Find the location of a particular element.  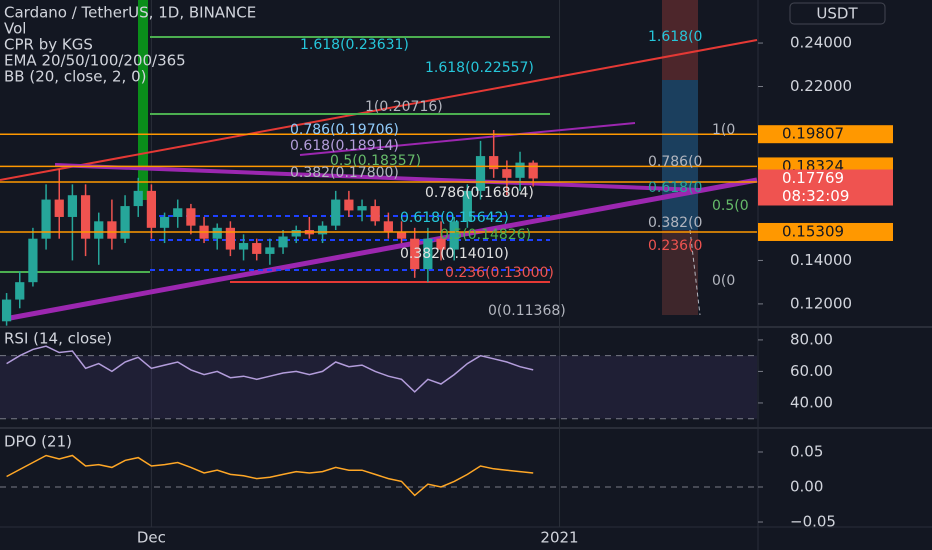

countdown-label: 08:32:09 is located at coordinates (815, 196).